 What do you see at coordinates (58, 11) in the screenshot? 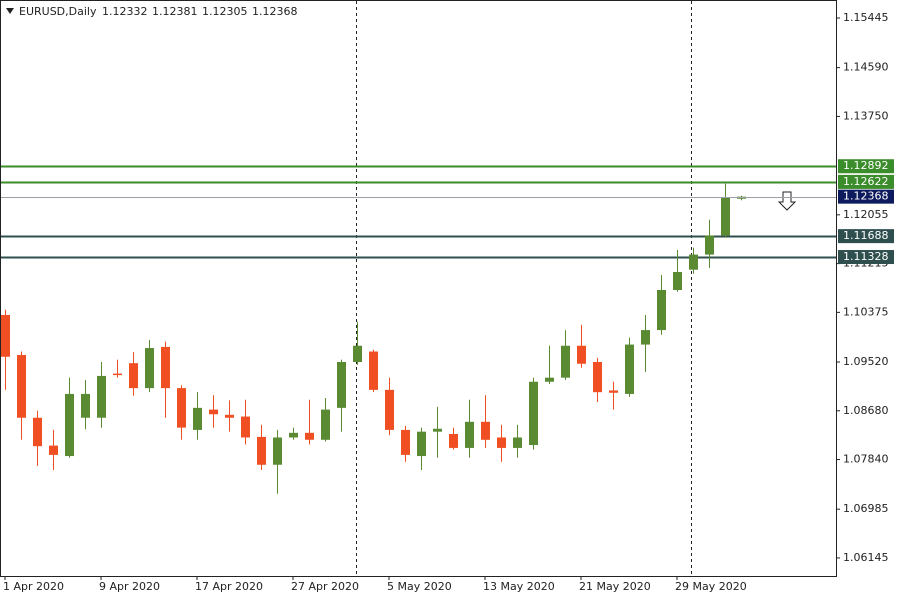
I see `symbol: EURUSD,Daily` at bounding box center [58, 11].